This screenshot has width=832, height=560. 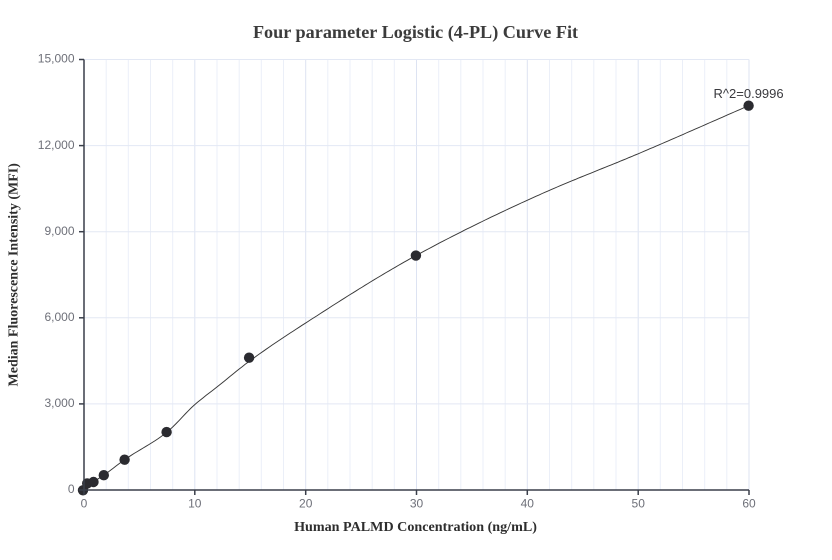 What do you see at coordinates (528, 504) in the screenshot?
I see `svg-text: 40` at bounding box center [528, 504].